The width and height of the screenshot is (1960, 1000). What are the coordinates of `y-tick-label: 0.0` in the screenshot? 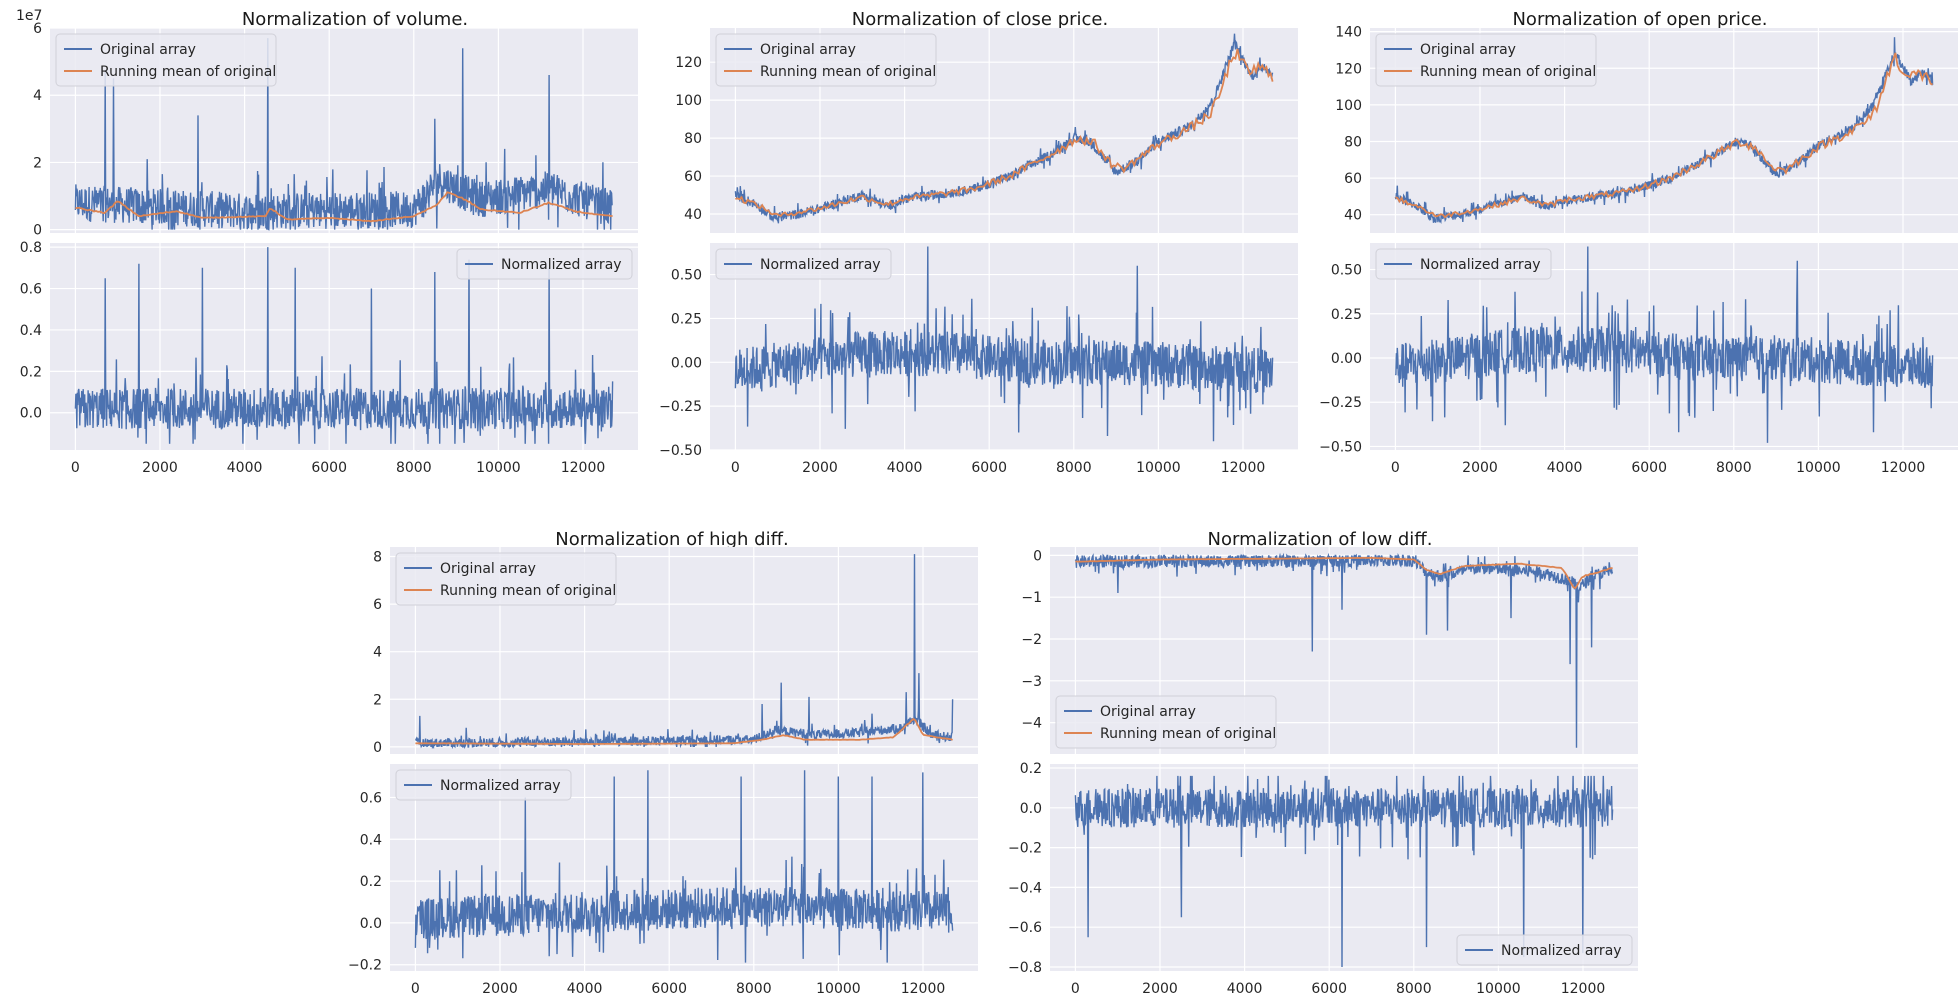 It's located at (31, 414).